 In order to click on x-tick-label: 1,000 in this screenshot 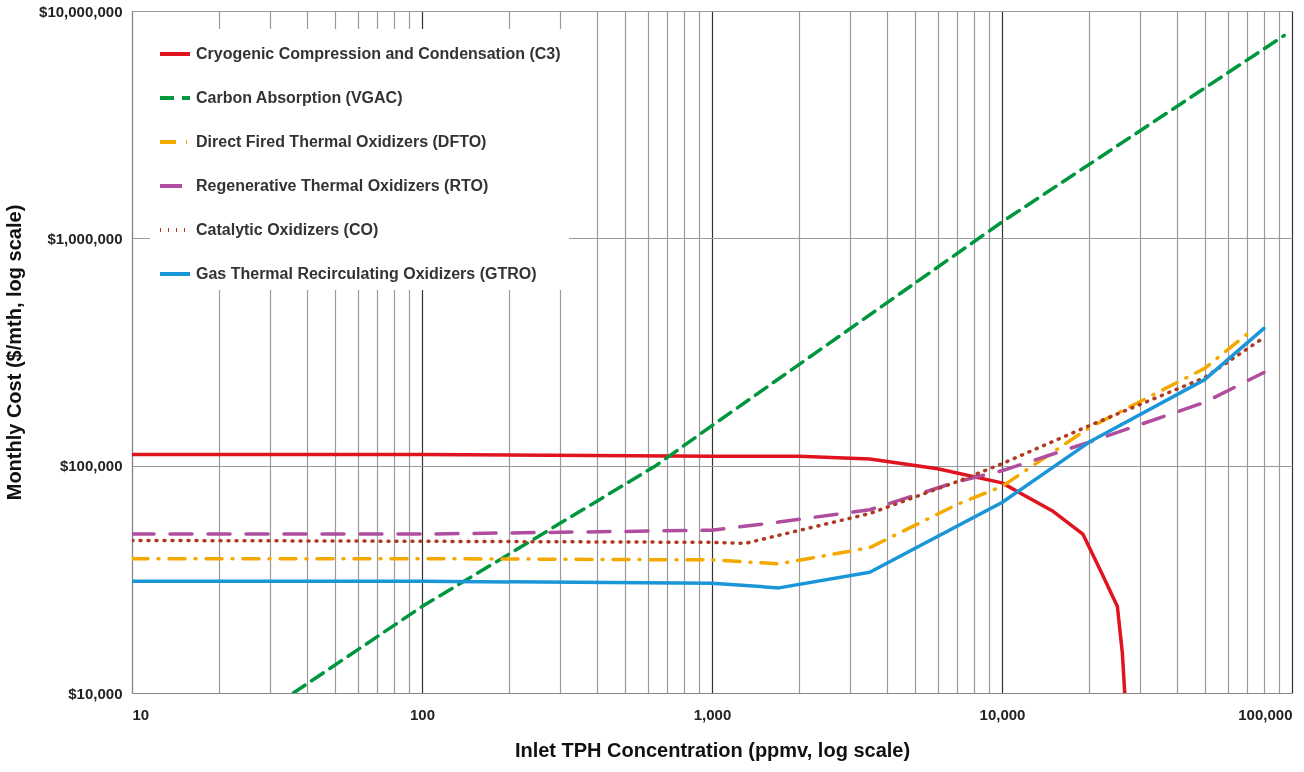, I will do `click(712, 714)`.